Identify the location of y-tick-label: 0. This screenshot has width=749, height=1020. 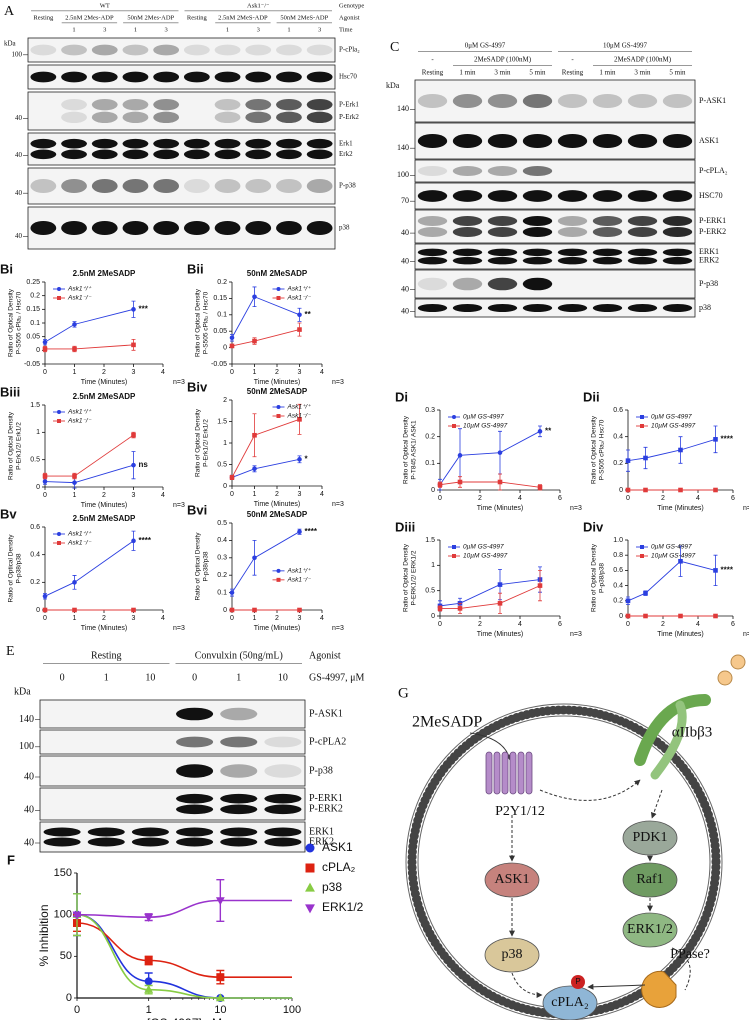
(38, 487).